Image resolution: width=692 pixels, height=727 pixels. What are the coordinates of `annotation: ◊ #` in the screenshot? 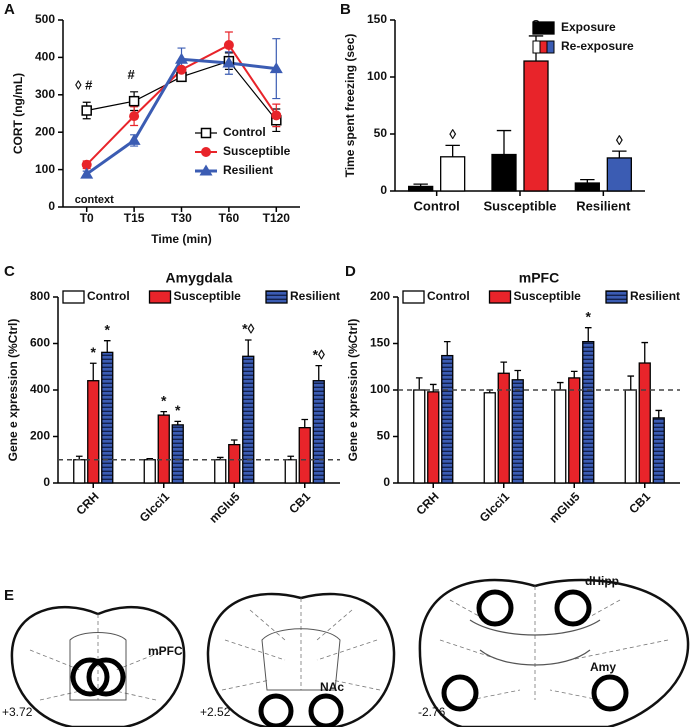 It's located at (84, 85).